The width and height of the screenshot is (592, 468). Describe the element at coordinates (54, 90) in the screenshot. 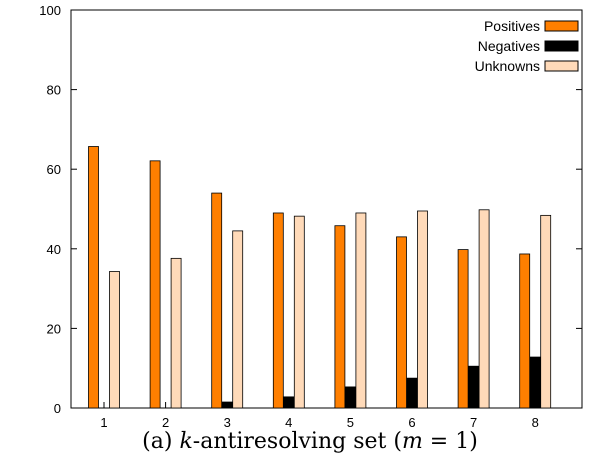

I see `y-tick-label: 80` at that location.